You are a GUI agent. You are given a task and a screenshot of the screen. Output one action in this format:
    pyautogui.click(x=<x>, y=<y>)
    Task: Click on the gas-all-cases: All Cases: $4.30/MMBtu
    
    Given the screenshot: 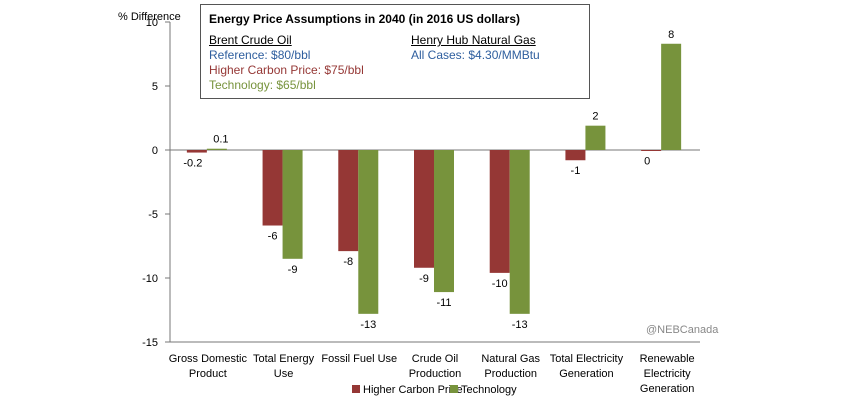 What is the action you would take?
    pyautogui.click(x=475, y=55)
    